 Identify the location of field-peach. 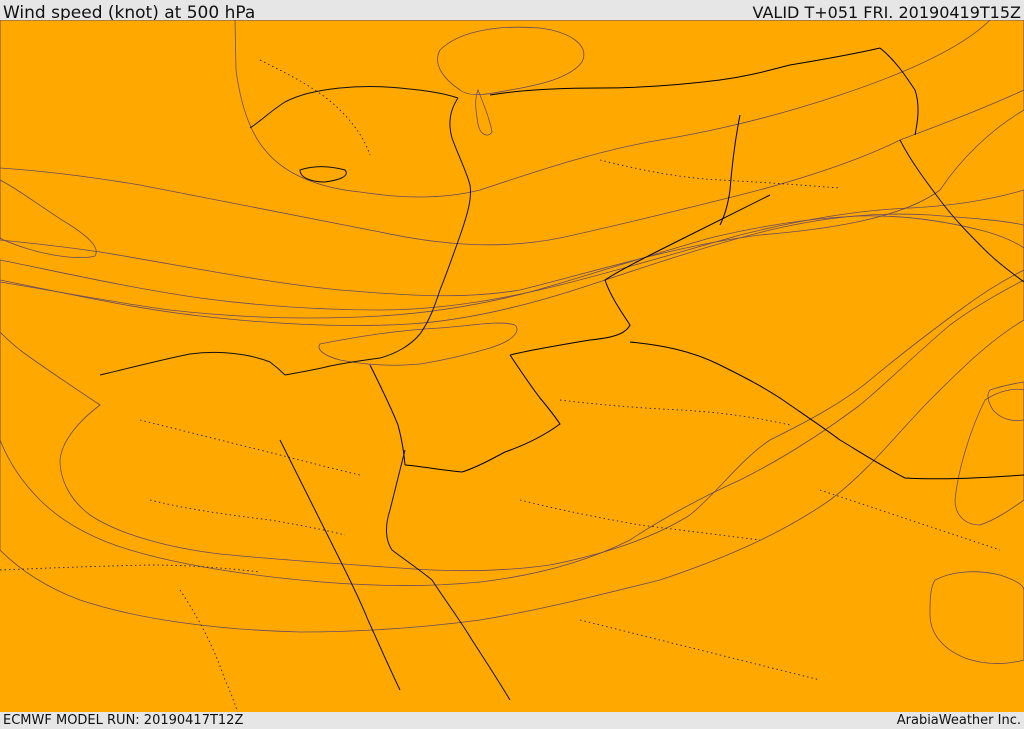
(511, 60).